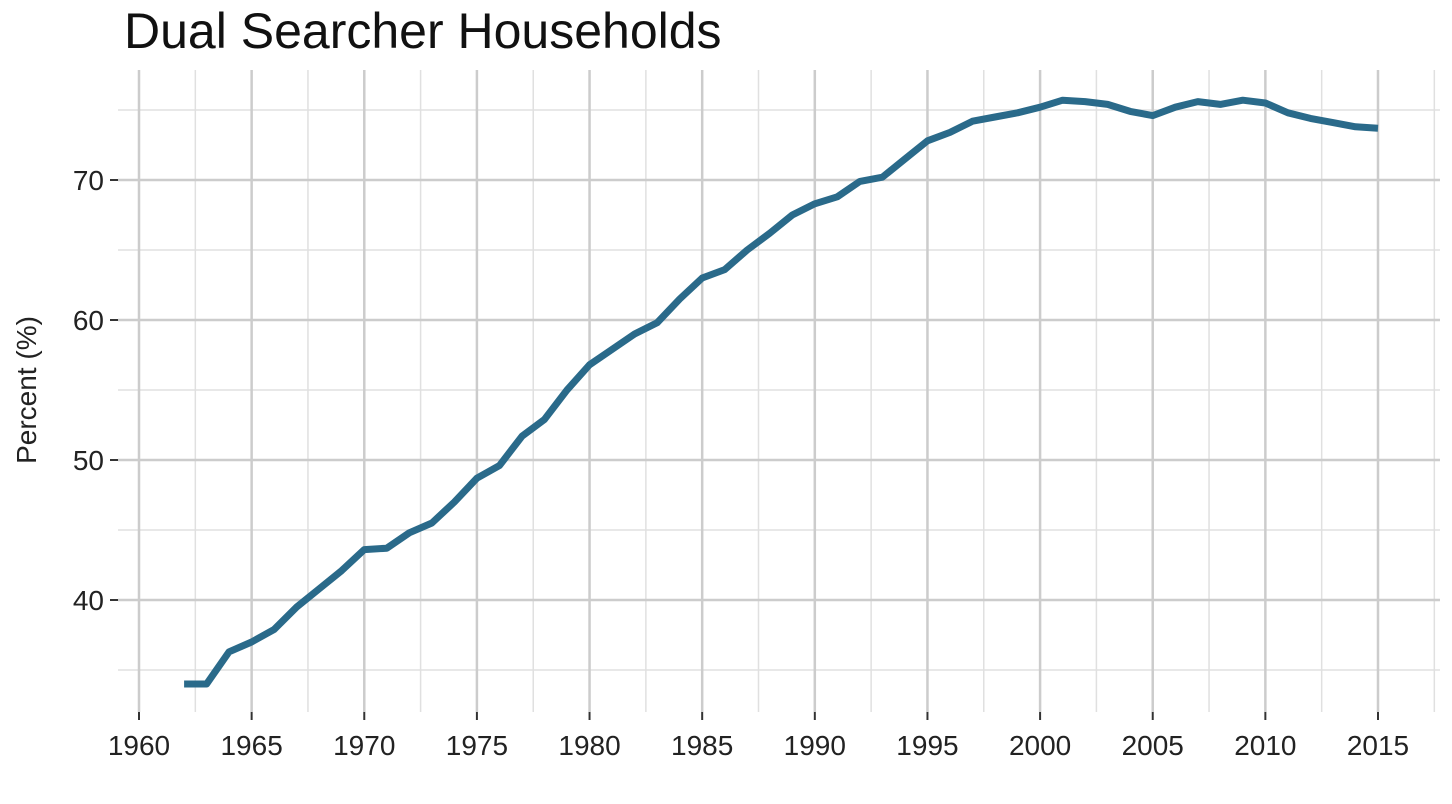 This screenshot has height=804, width=1452. Describe the element at coordinates (1040, 745) in the screenshot. I see `x-tick-label: 2000` at that location.